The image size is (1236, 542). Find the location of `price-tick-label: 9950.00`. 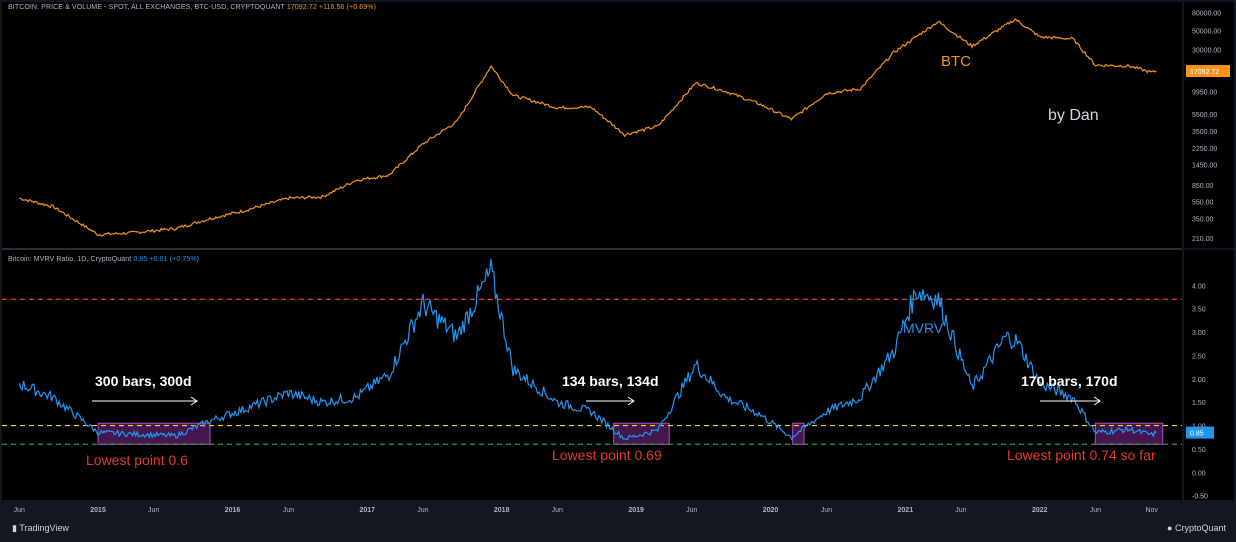

price-tick-label: 9950.00 is located at coordinates (1204, 93).